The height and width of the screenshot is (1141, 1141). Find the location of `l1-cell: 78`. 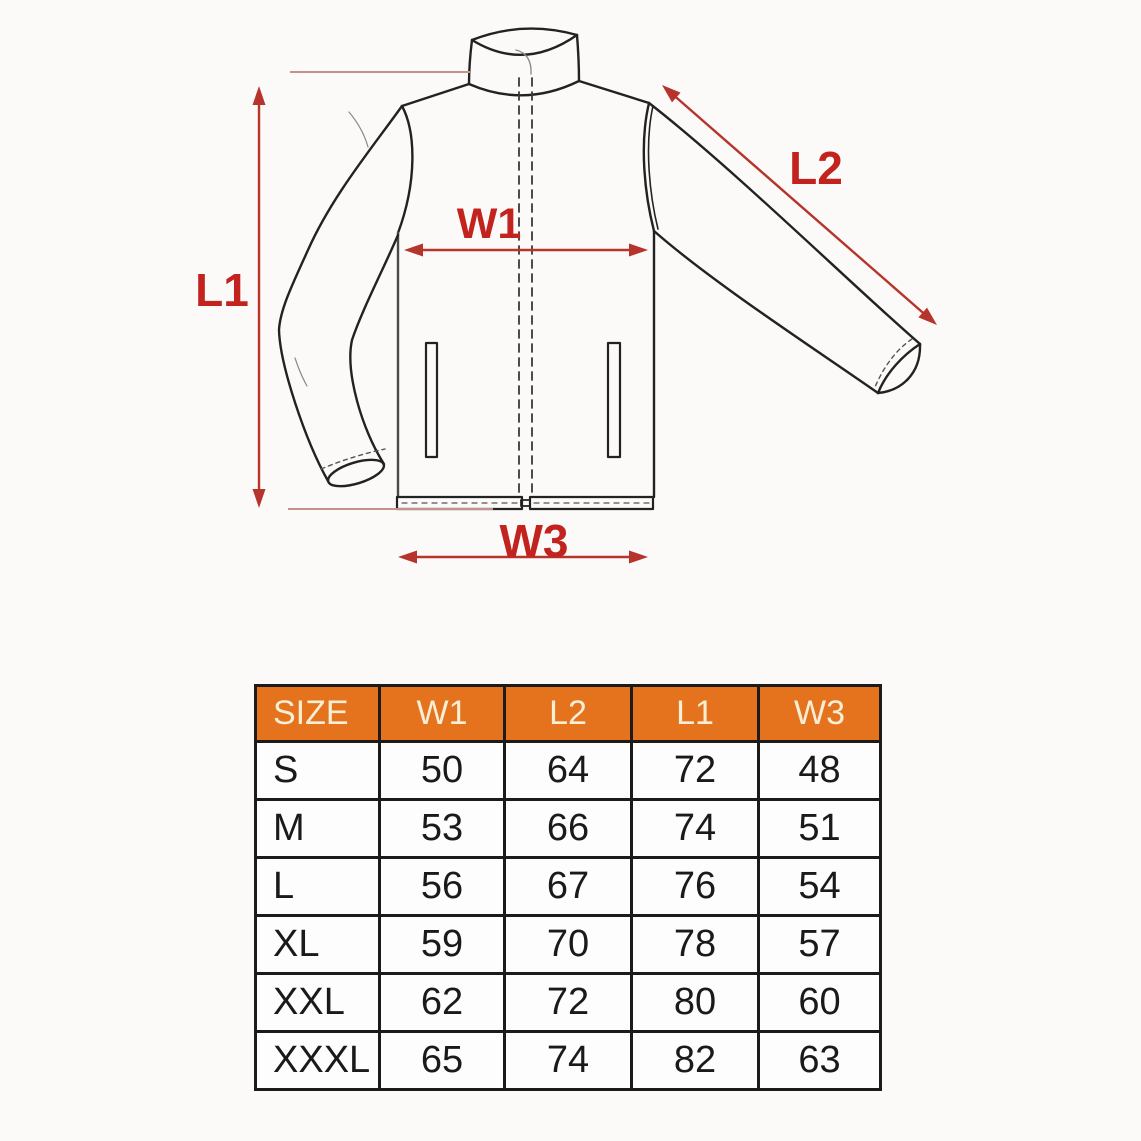

l1-cell: 78 is located at coordinates (695, 944).